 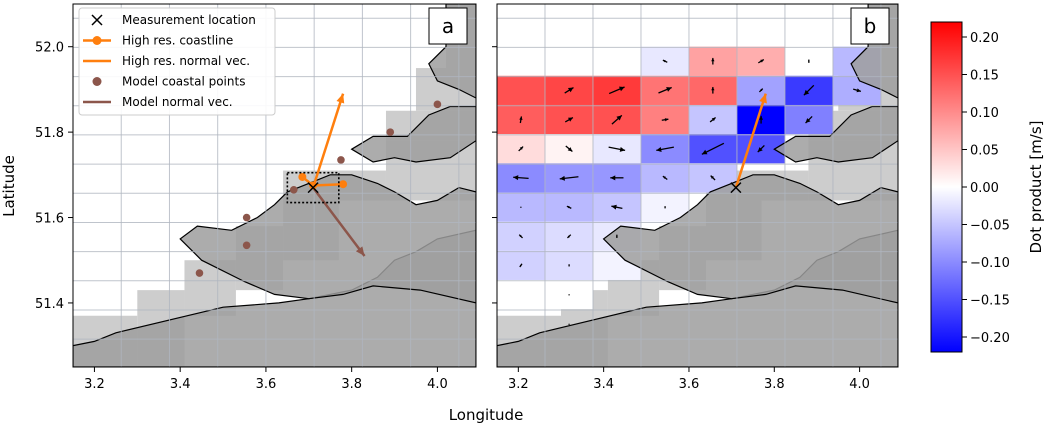 I want to click on colorbar-tick-label: −0.05, so click(x=990, y=226).